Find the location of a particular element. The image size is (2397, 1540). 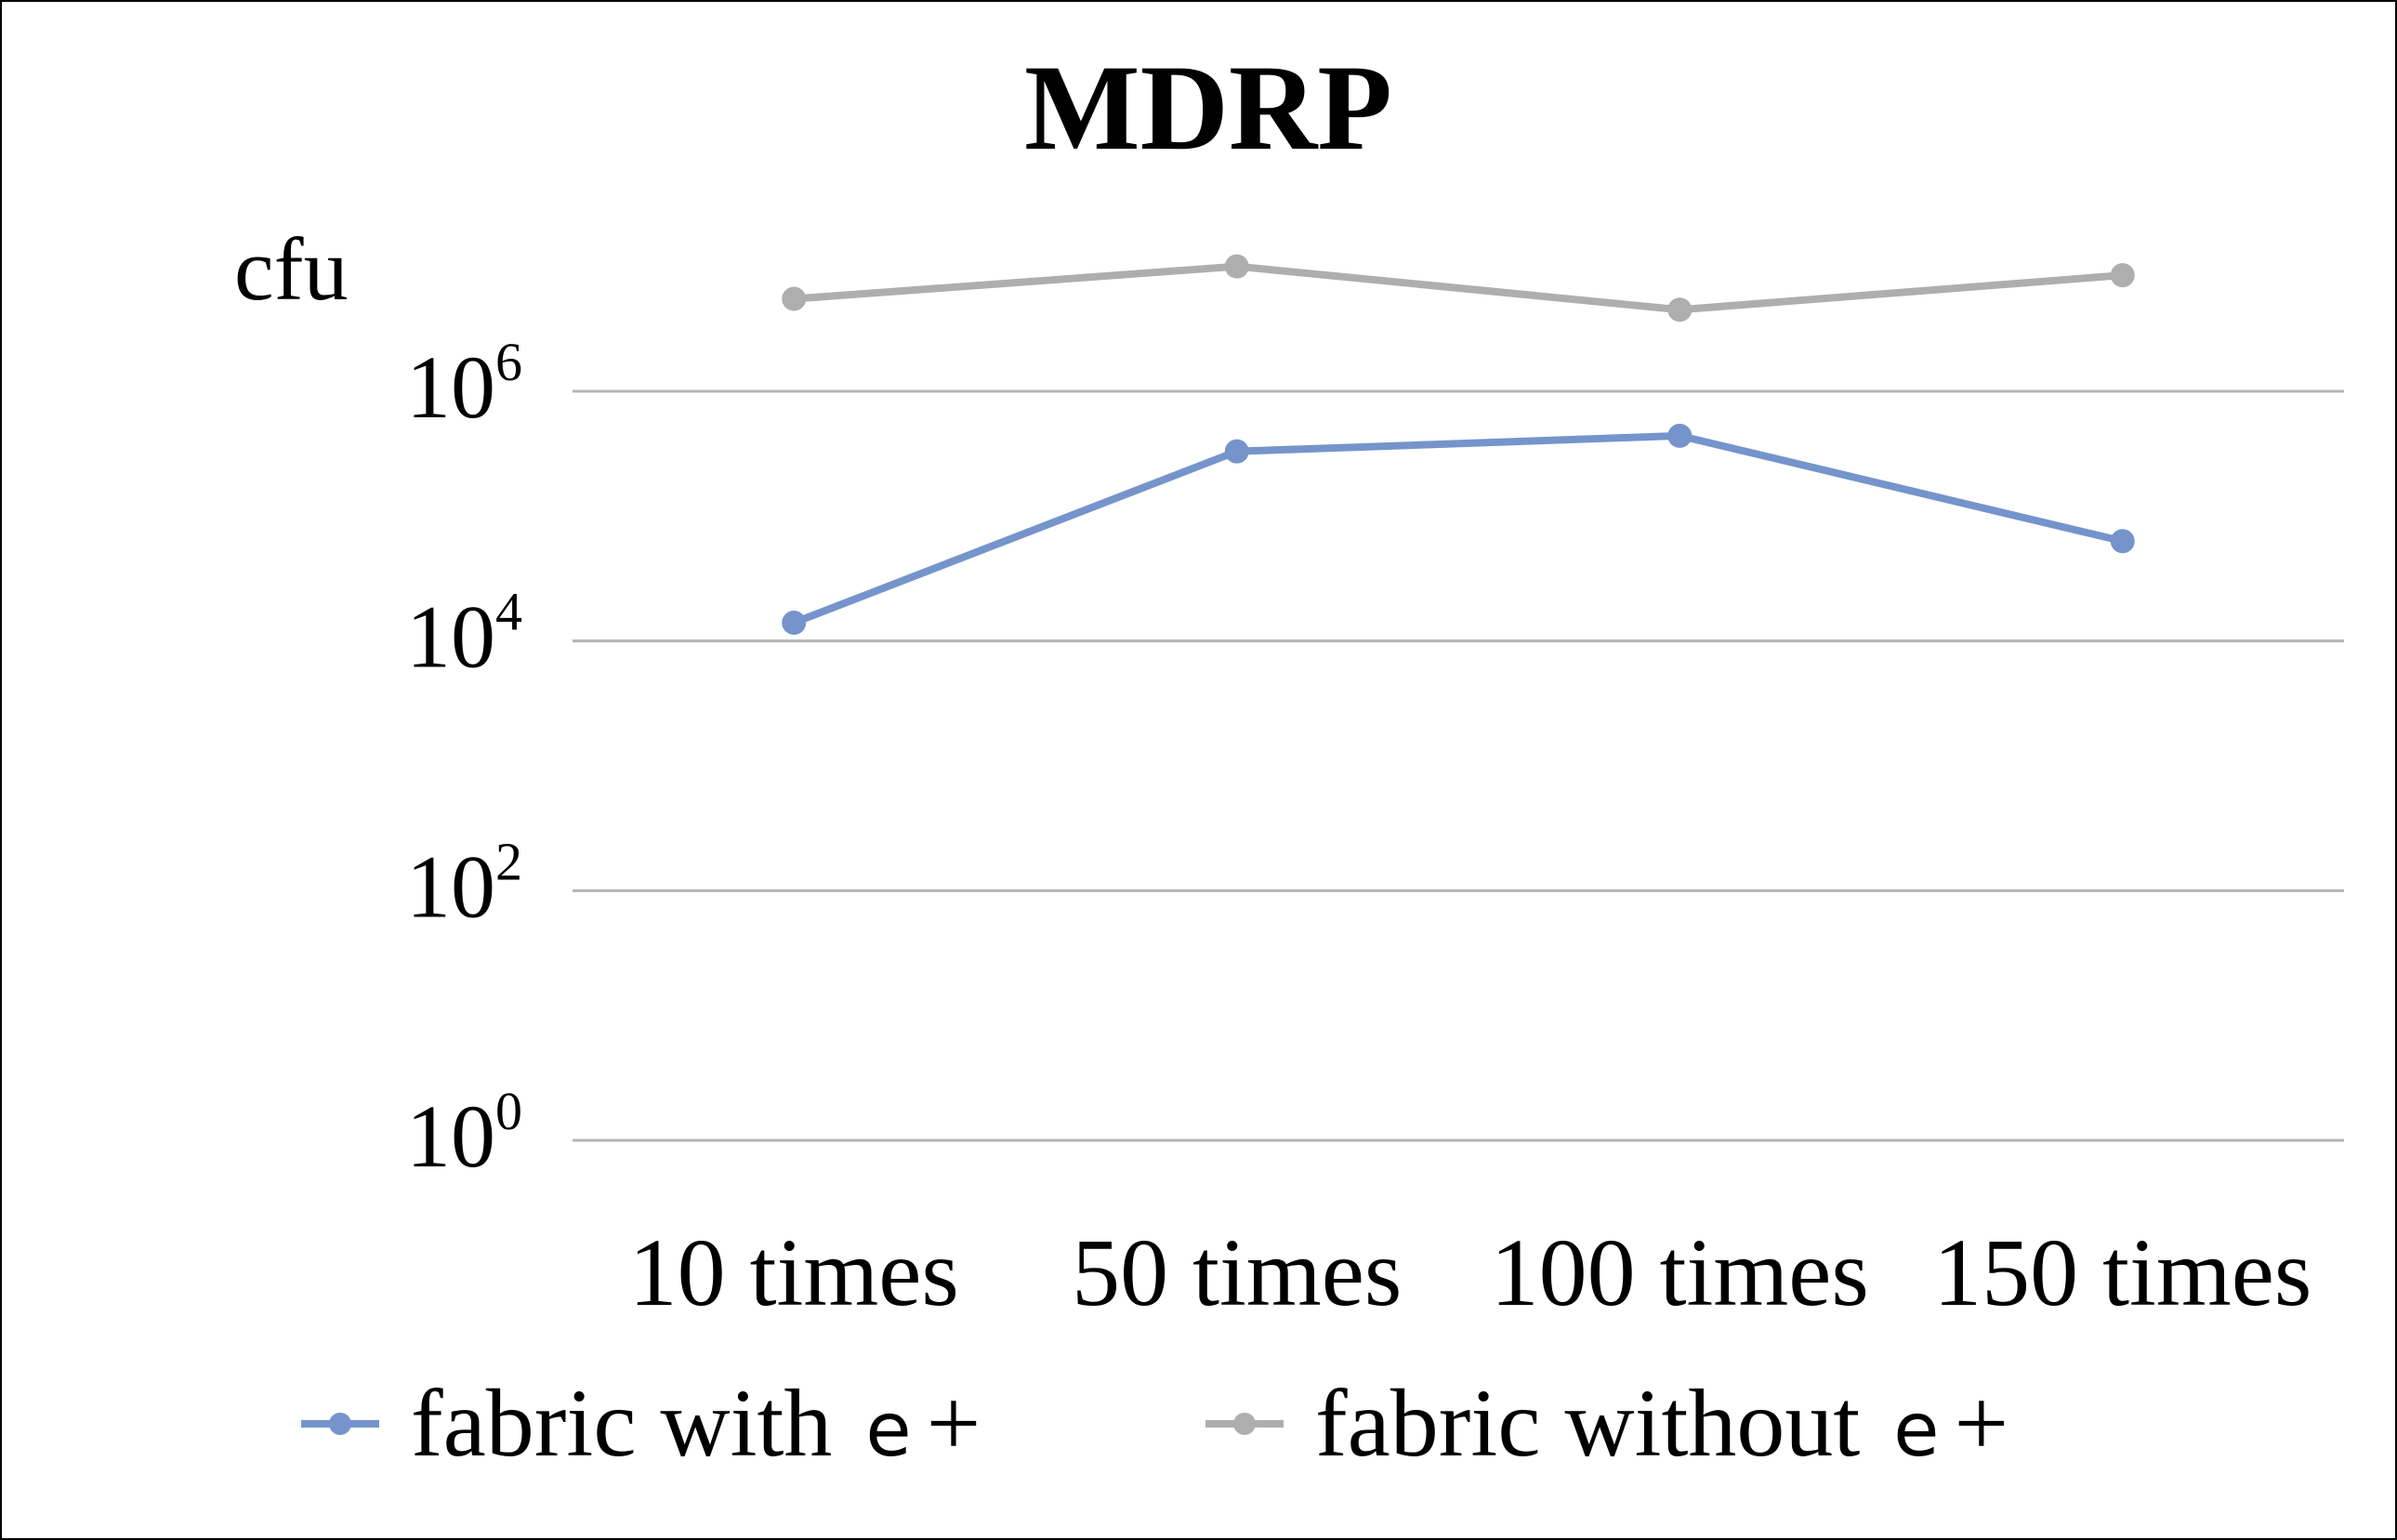

chart-title: MDRP is located at coordinates (1208, 108).